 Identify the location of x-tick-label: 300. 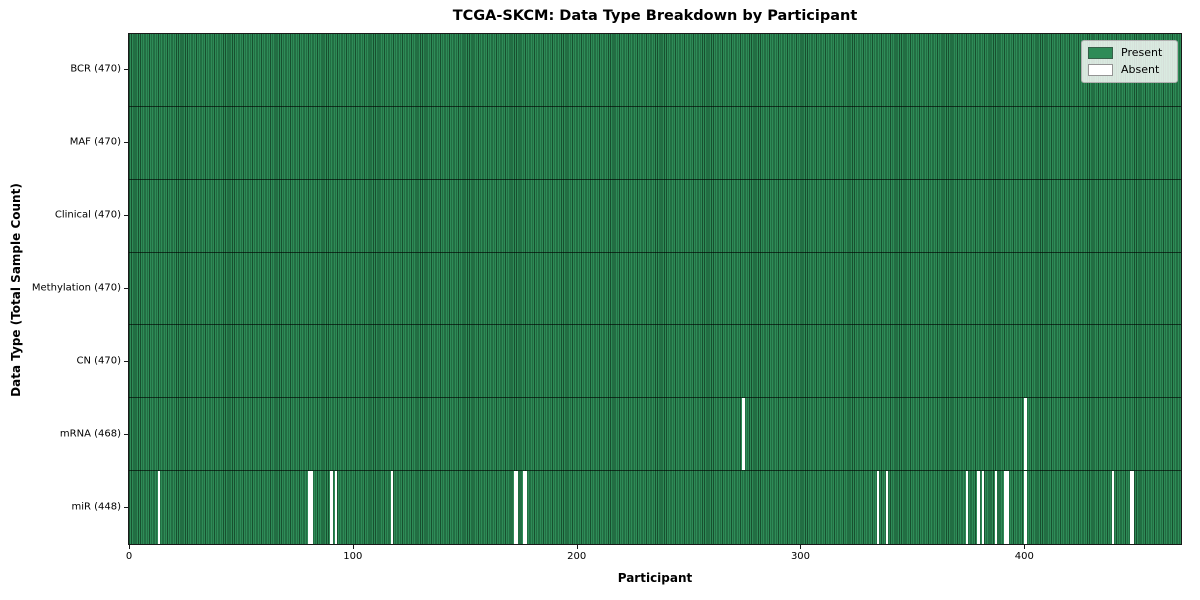
(800, 556).